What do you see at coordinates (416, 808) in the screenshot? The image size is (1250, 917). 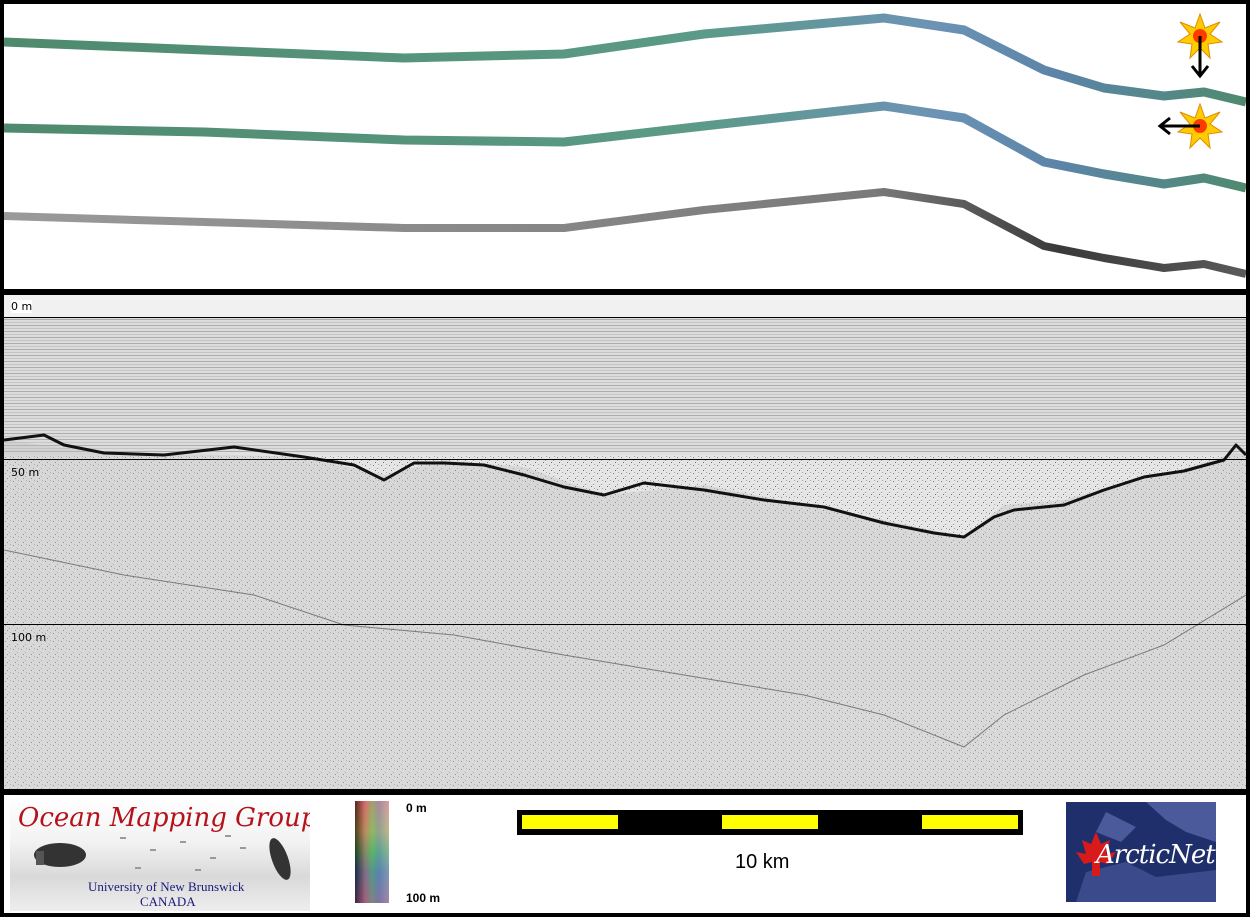 I see `colorbar-top-label: 0 m` at bounding box center [416, 808].